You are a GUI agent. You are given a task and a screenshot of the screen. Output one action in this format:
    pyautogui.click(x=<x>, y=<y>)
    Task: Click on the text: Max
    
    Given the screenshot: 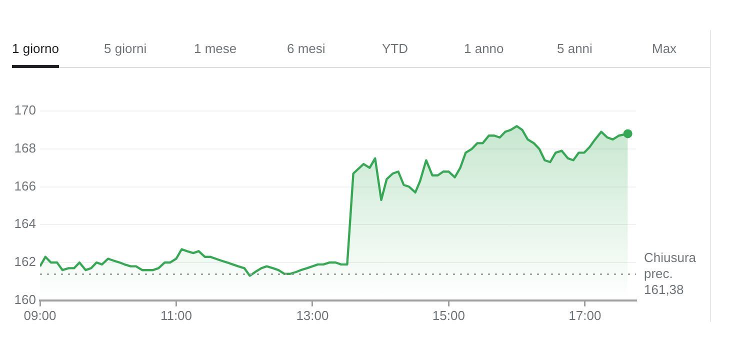 What is the action you would take?
    pyautogui.click(x=664, y=48)
    